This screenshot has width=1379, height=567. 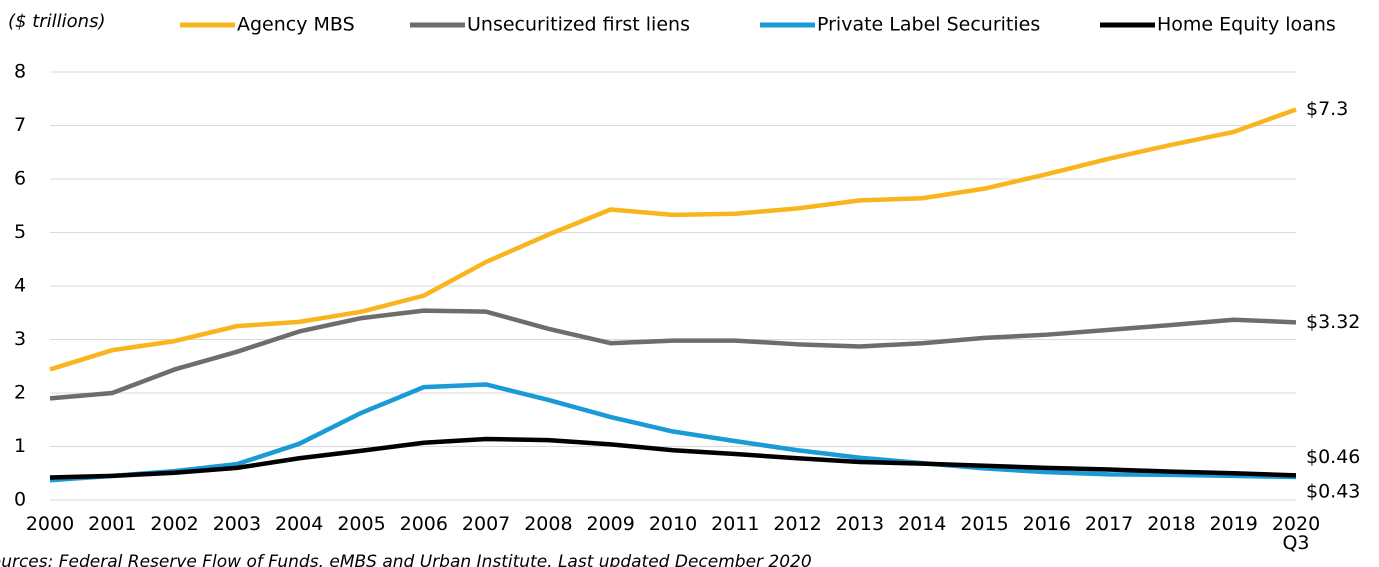 What do you see at coordinates (922, 524) in the screenshot?
I see `x-tick-label: 2014` at bounding box center [922, 524].